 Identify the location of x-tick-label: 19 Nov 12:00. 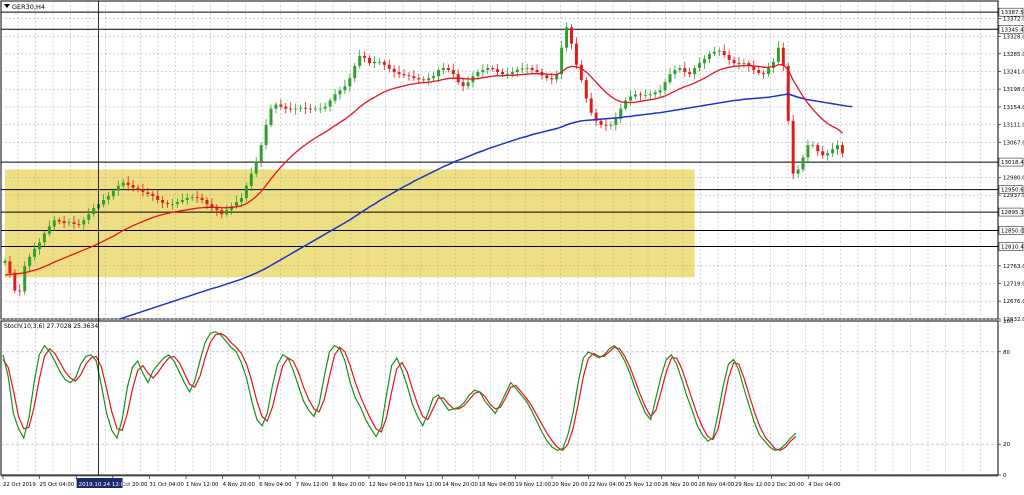
(533, 485).